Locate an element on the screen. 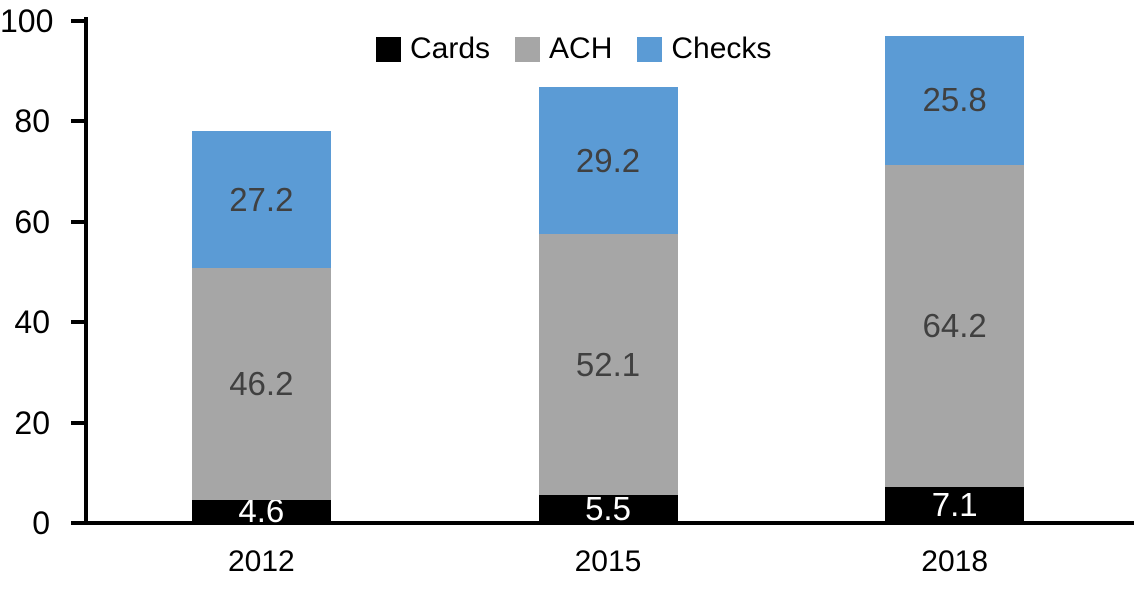 The width and height of the screenshot is (1134, 599). bar-segment-cards-2012 is located at coordinates (261, 511).